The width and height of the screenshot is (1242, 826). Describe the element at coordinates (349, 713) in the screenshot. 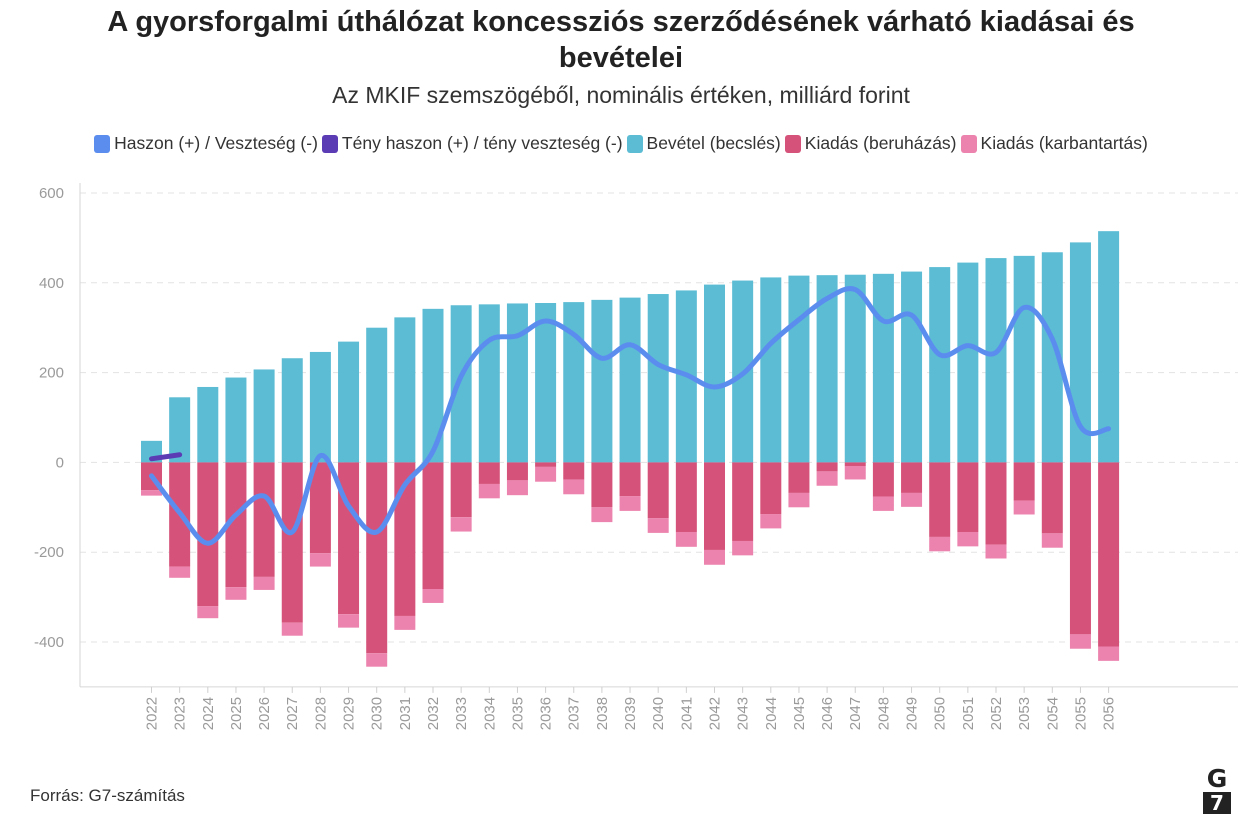

I see `x-tick-label: 2029` at that location.